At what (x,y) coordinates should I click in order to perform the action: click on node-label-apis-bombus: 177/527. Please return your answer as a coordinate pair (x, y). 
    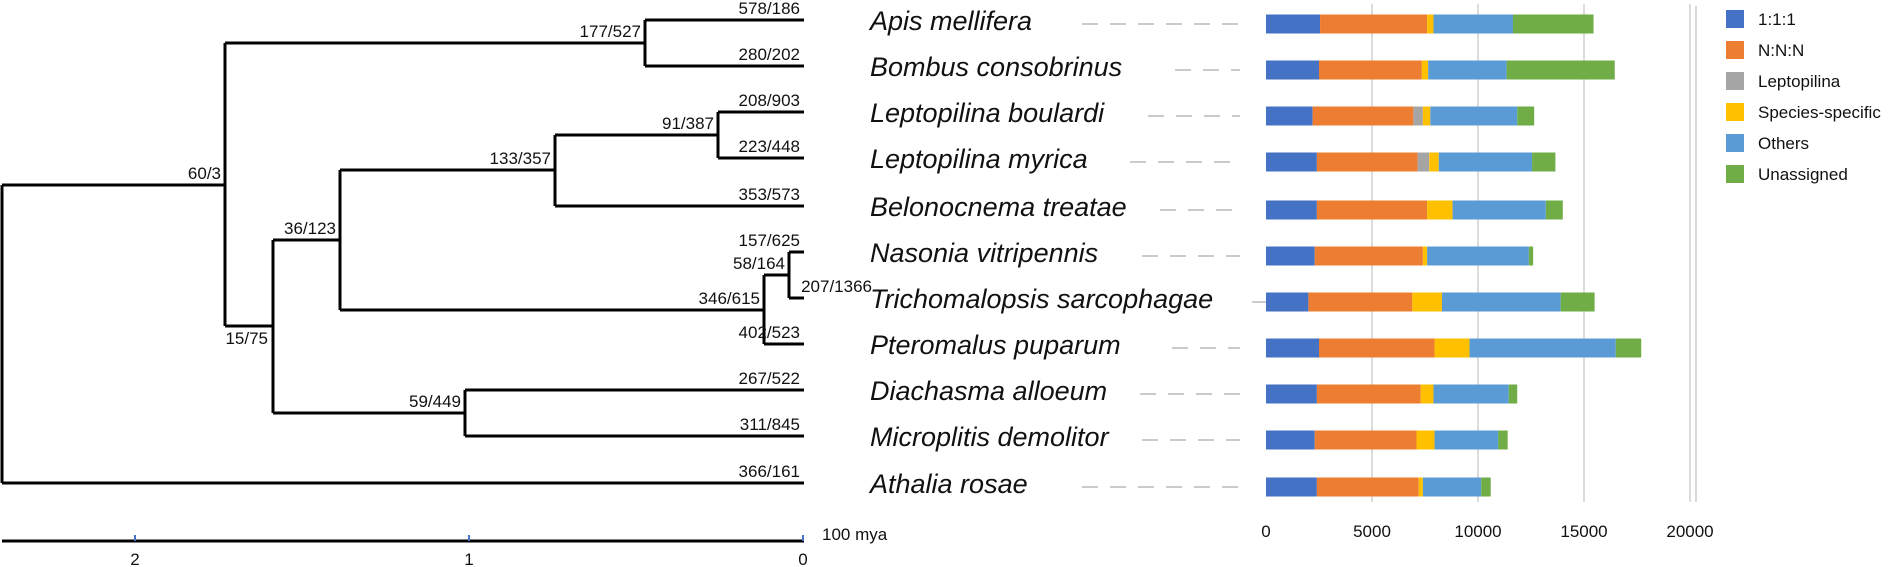
    Looking at the image, I should click on (610, 31).